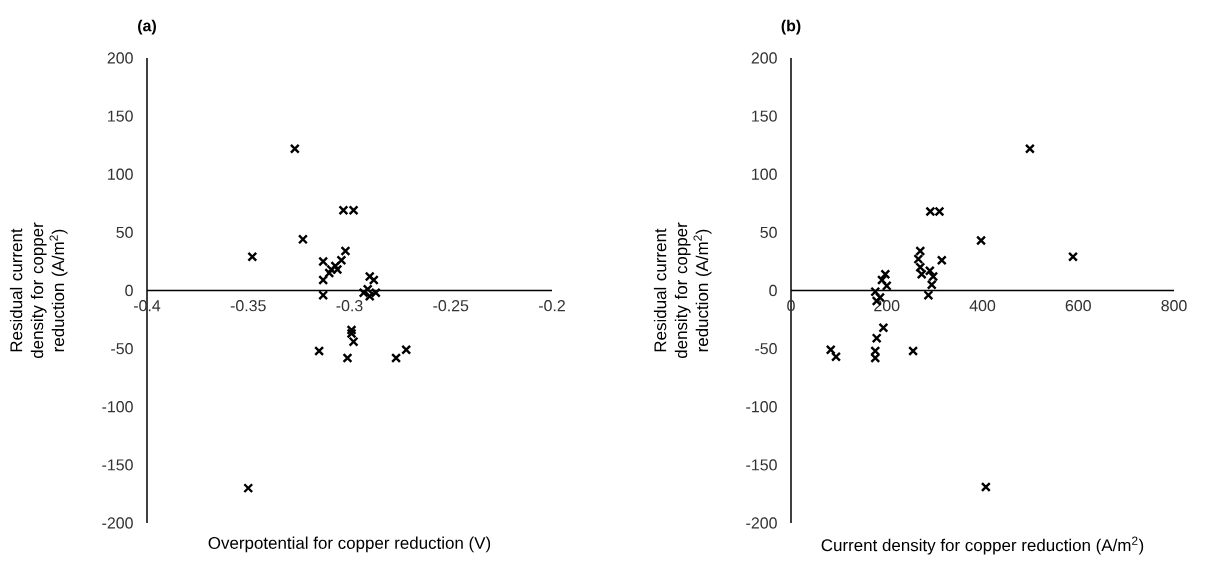  What do you see at coordinates (349, 544) in the screenshot?
I see `x-axis-title: Overpotential for copper reduction (V)` at bounding box center [349, 544].